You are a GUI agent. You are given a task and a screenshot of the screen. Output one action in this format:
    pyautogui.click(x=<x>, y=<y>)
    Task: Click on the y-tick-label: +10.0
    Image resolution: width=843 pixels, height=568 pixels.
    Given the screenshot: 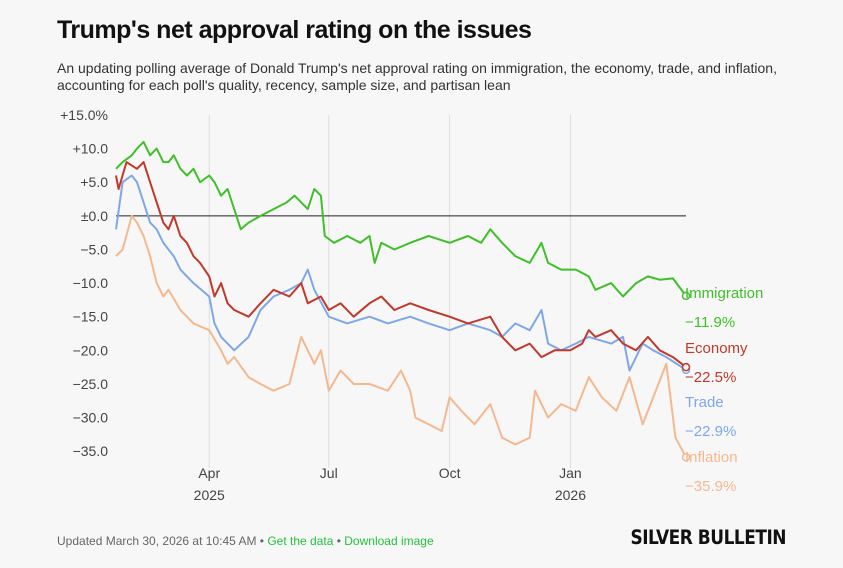 What is the action you would take?
    pyautogui.click(x=91, y=149)
    